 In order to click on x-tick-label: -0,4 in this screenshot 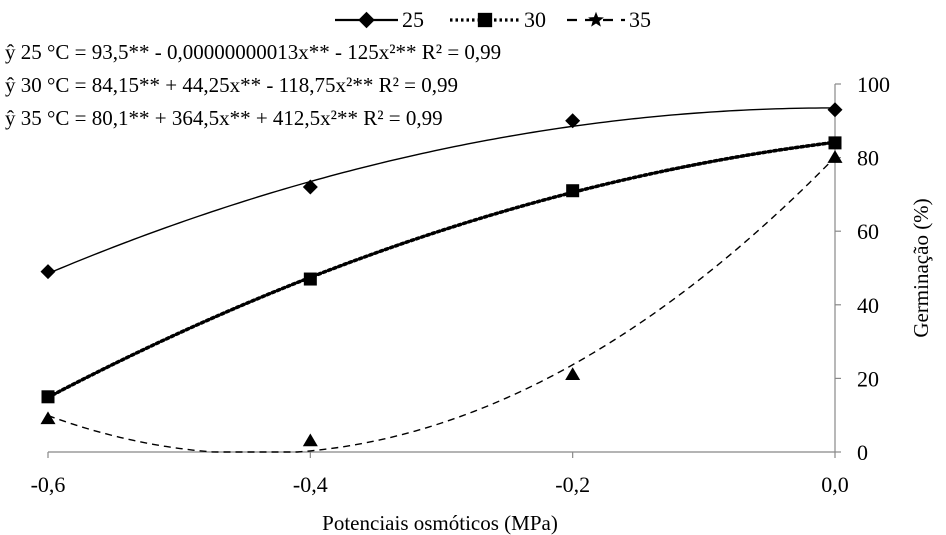, I will do `click(310, 484)`.